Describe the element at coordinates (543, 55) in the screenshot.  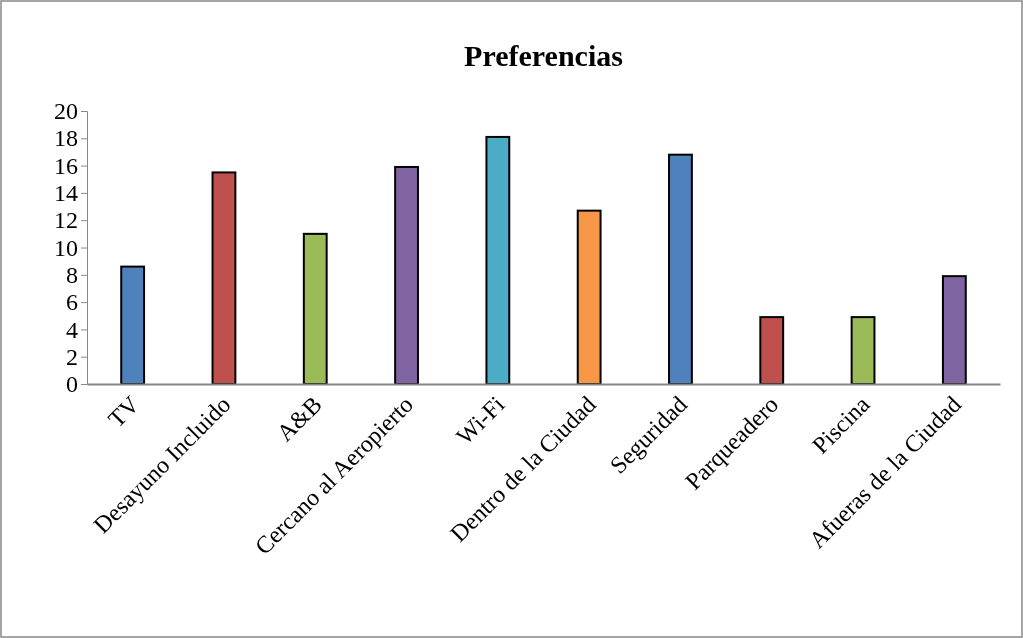
I see `chart-title: Preferencias` at that location.